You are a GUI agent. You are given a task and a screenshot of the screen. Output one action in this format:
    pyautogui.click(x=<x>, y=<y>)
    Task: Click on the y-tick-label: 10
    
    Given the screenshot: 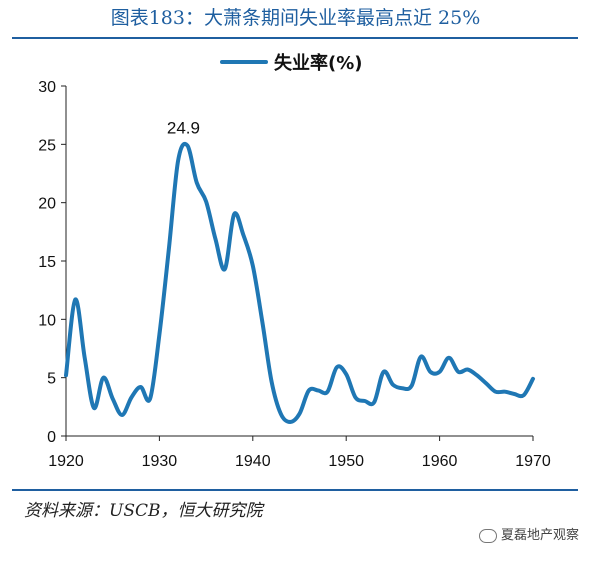 What is the action you would take?
    pyautogui.click(x=47, y=320)
    